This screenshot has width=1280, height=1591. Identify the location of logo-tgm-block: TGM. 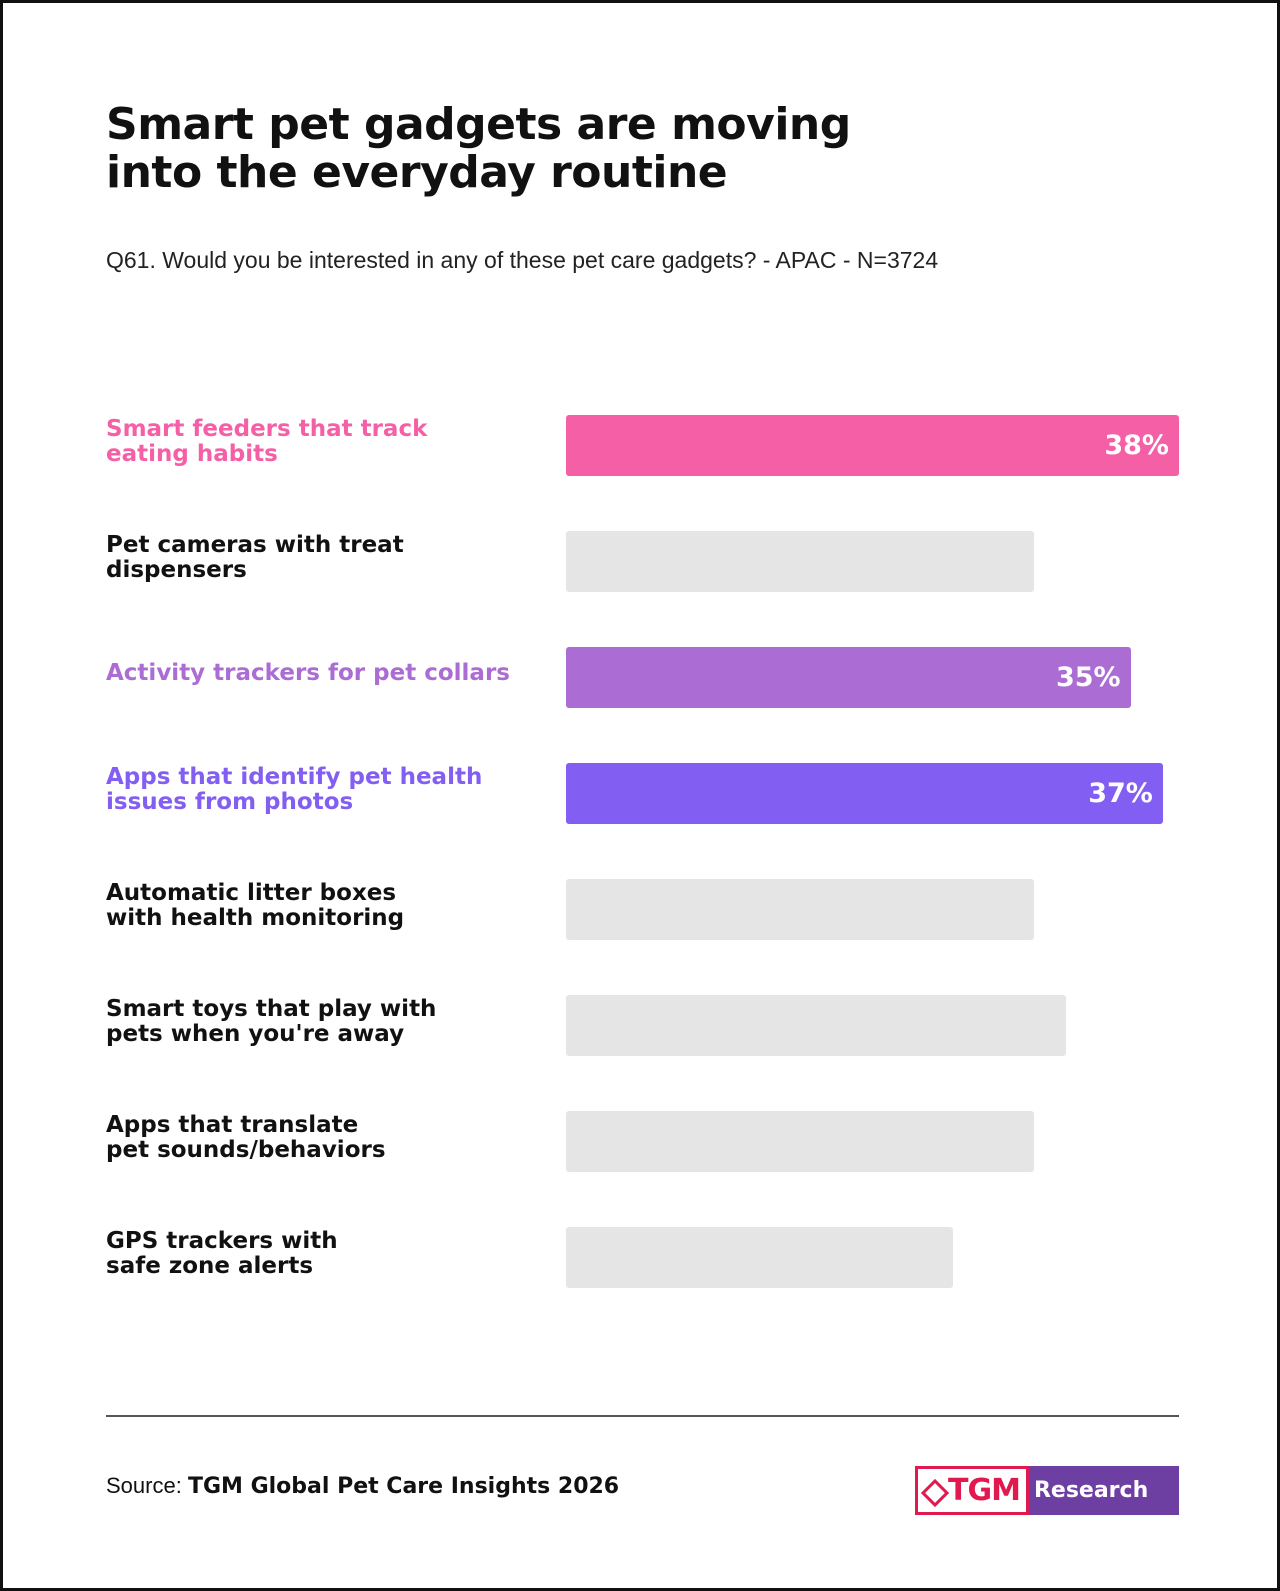
(972, 1490).